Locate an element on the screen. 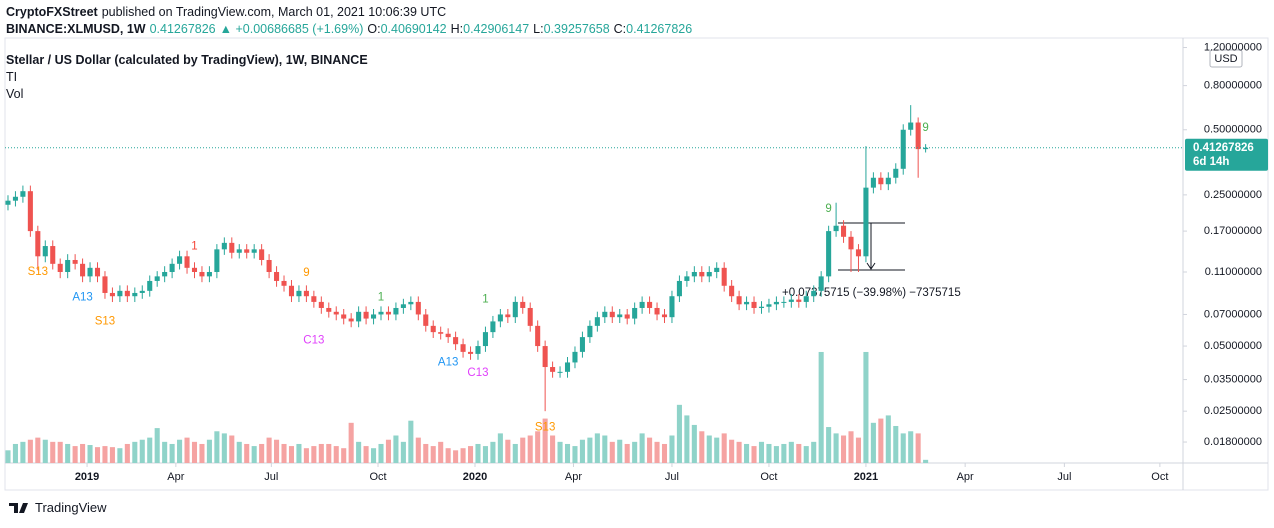 This screenshot has height=528, width=1274. annotation: S13 is located at coordinates (38, 272).